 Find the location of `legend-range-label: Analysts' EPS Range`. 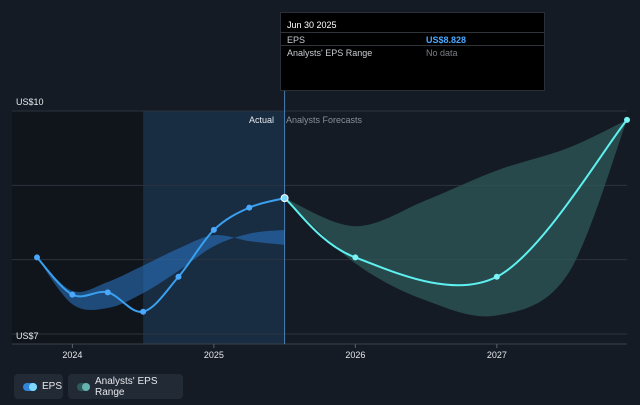

legend-range-label: Analysts' EPS Range is located at coordinates (126, 386).